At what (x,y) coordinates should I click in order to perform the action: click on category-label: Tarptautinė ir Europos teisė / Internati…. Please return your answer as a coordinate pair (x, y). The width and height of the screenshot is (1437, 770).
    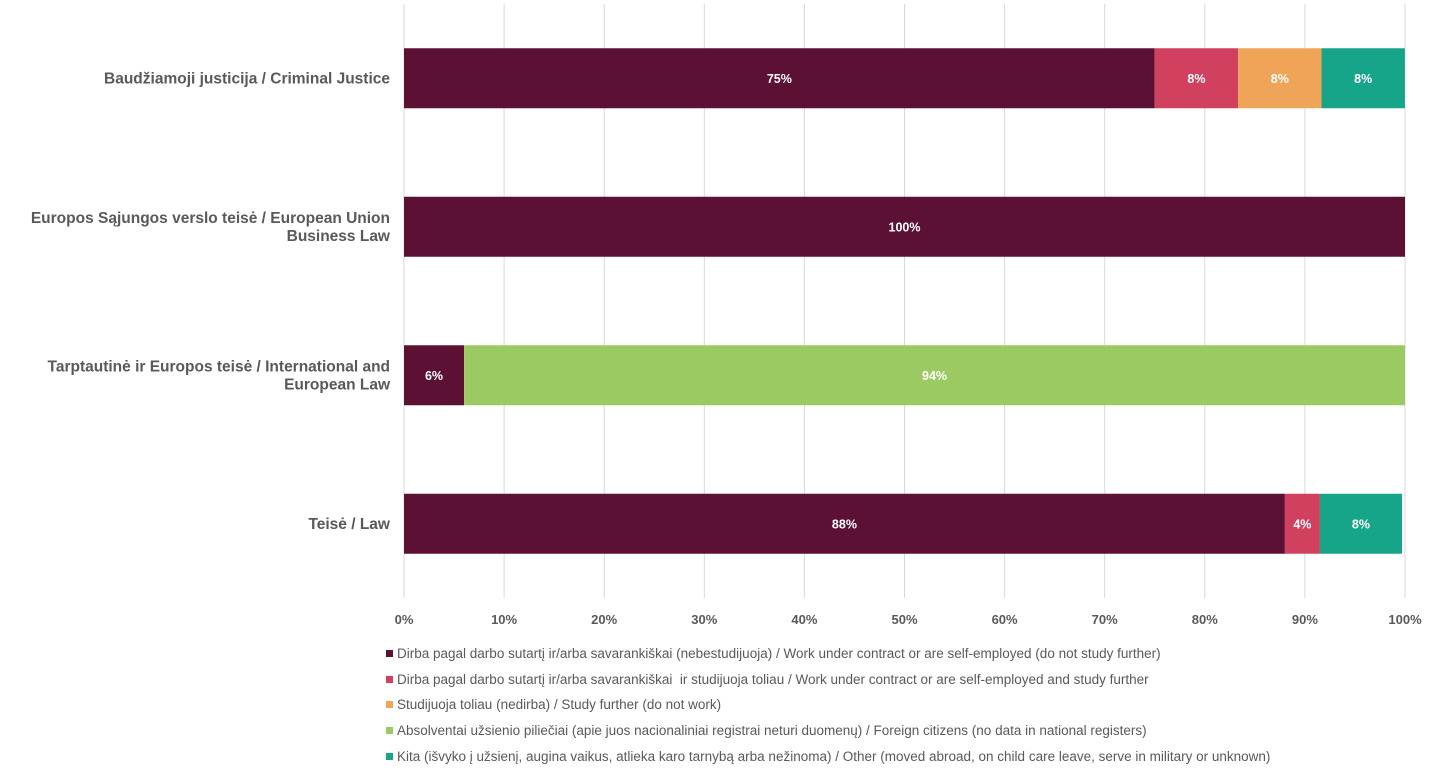
    Looking at the image, I should click on (219, 375).